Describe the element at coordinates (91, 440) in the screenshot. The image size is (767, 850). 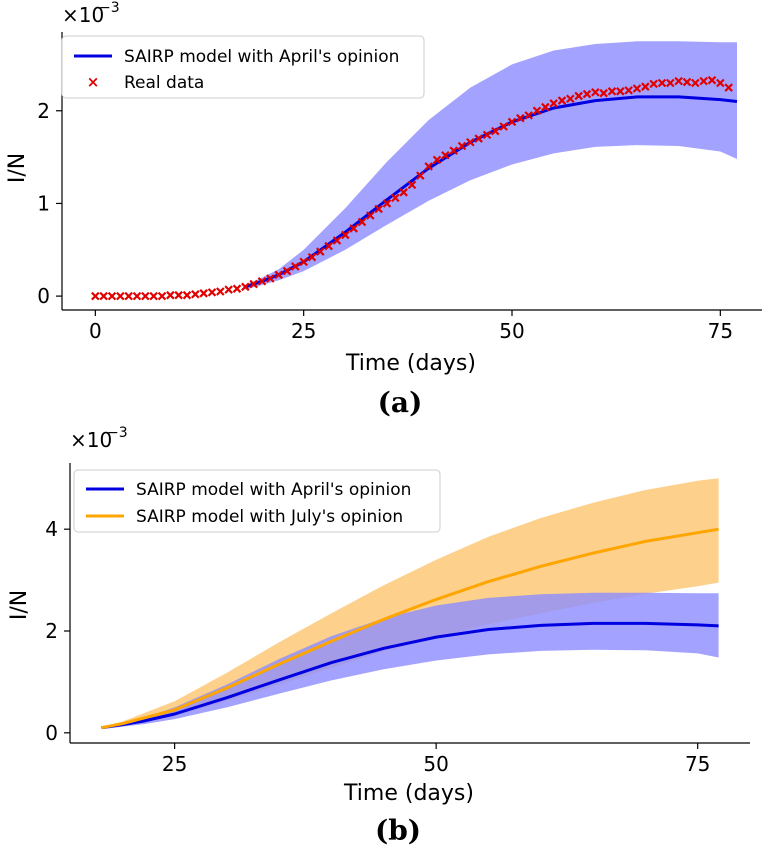
I see `panel-b-y-multiplier: ×10` at that location.